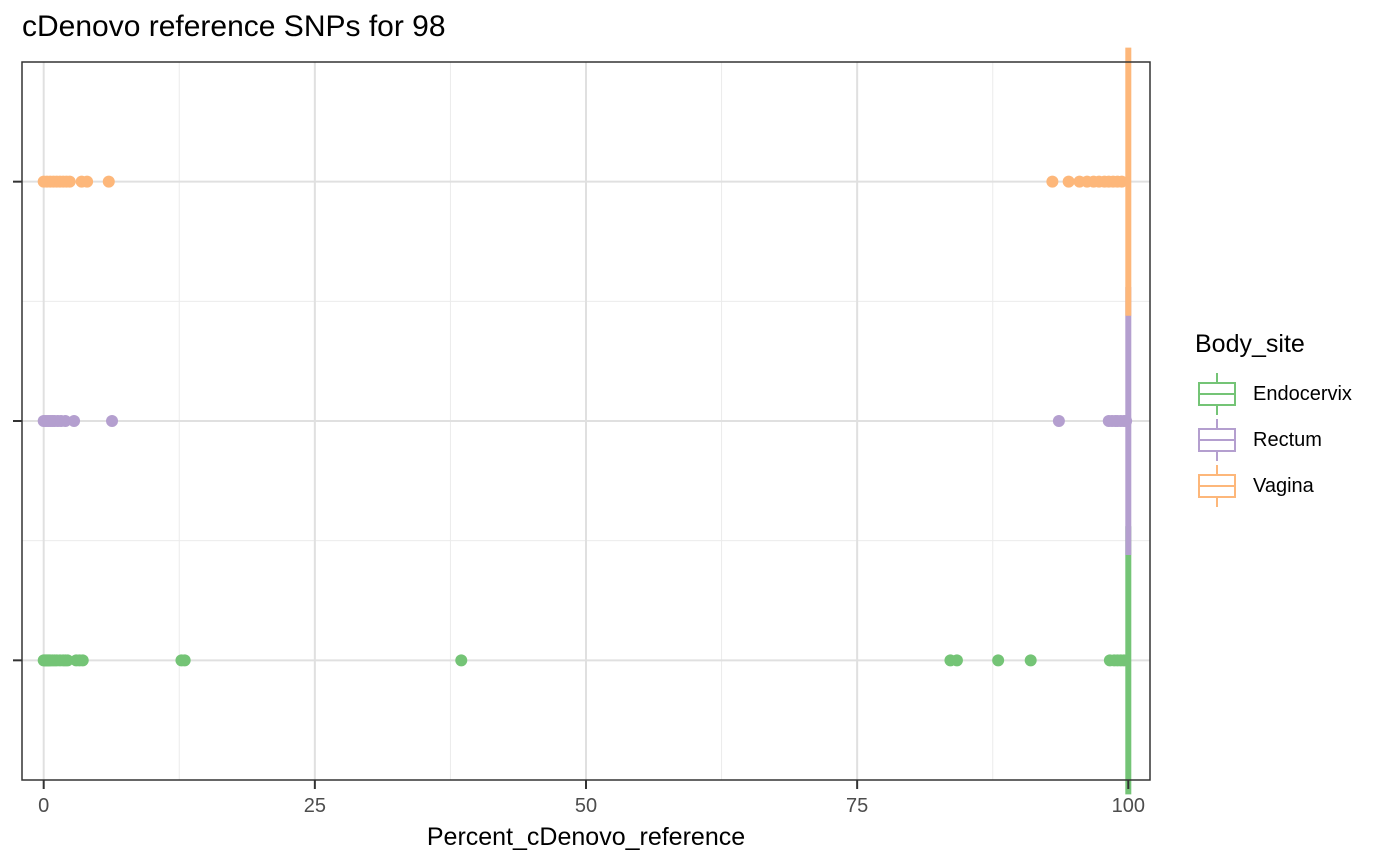 This screenshot has height=865, width=1400. What do you see at coordinates (315, 806) in the screenshot?
I see `x-tick-label: 25` at bounding box center [315, 806].